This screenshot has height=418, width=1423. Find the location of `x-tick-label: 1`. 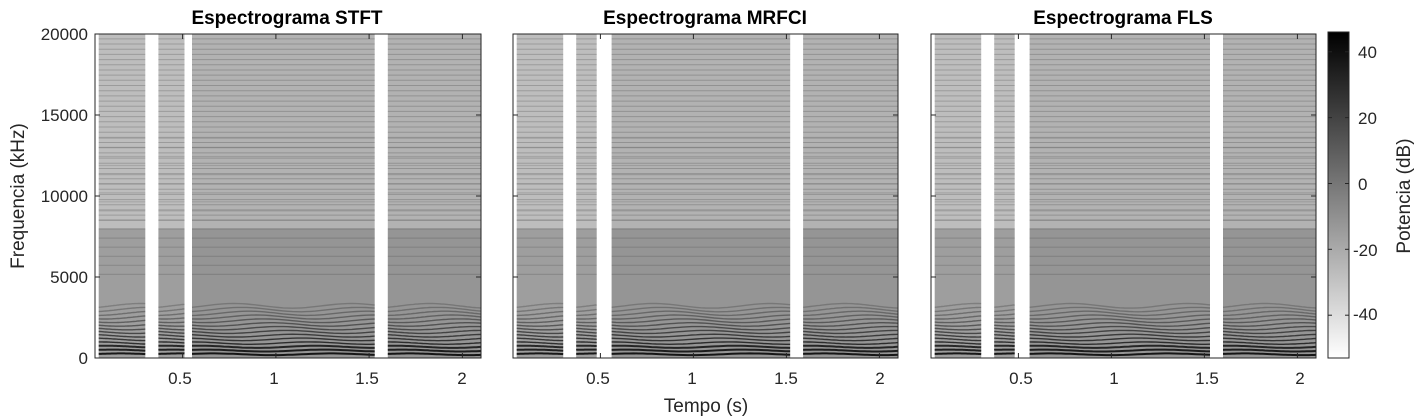

x-tick-label: 1 is located at coordinates (1113, 378).